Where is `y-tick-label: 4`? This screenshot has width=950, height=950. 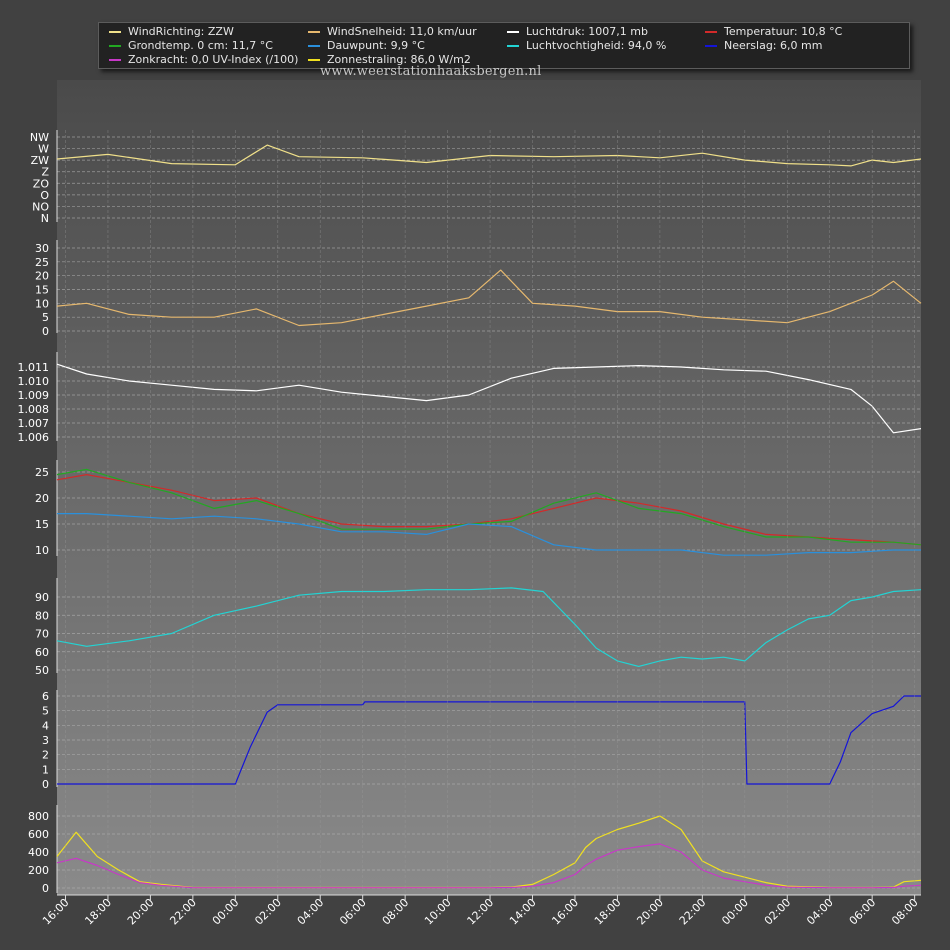 y-tick-label: 4 is located at coordinates (45, 725).